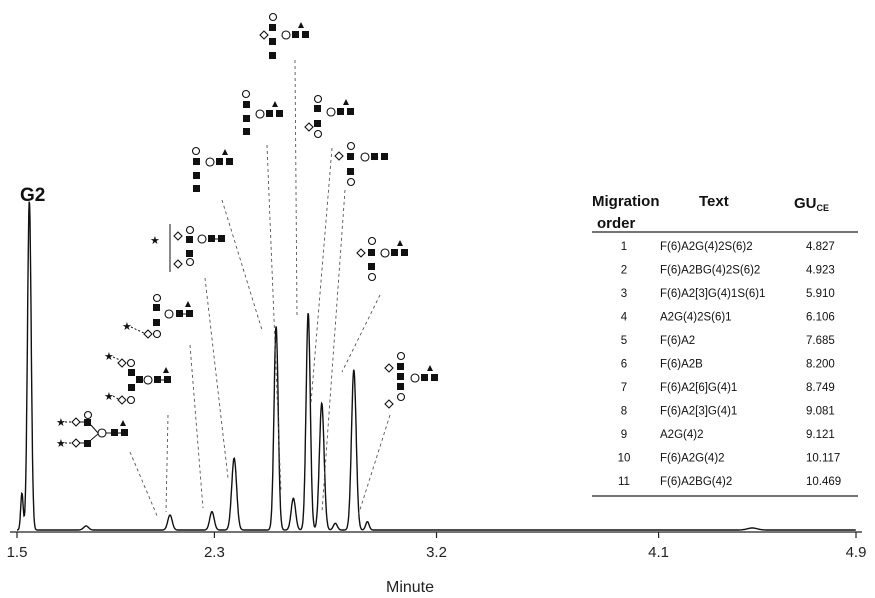 Image resolution: width=875 pixels, height=598 pixels. Describe the element at coordinates (710, 271) in the screenshot. I see `table-cell-text: F(6)A2BG(4)2S(6)2` at that location.